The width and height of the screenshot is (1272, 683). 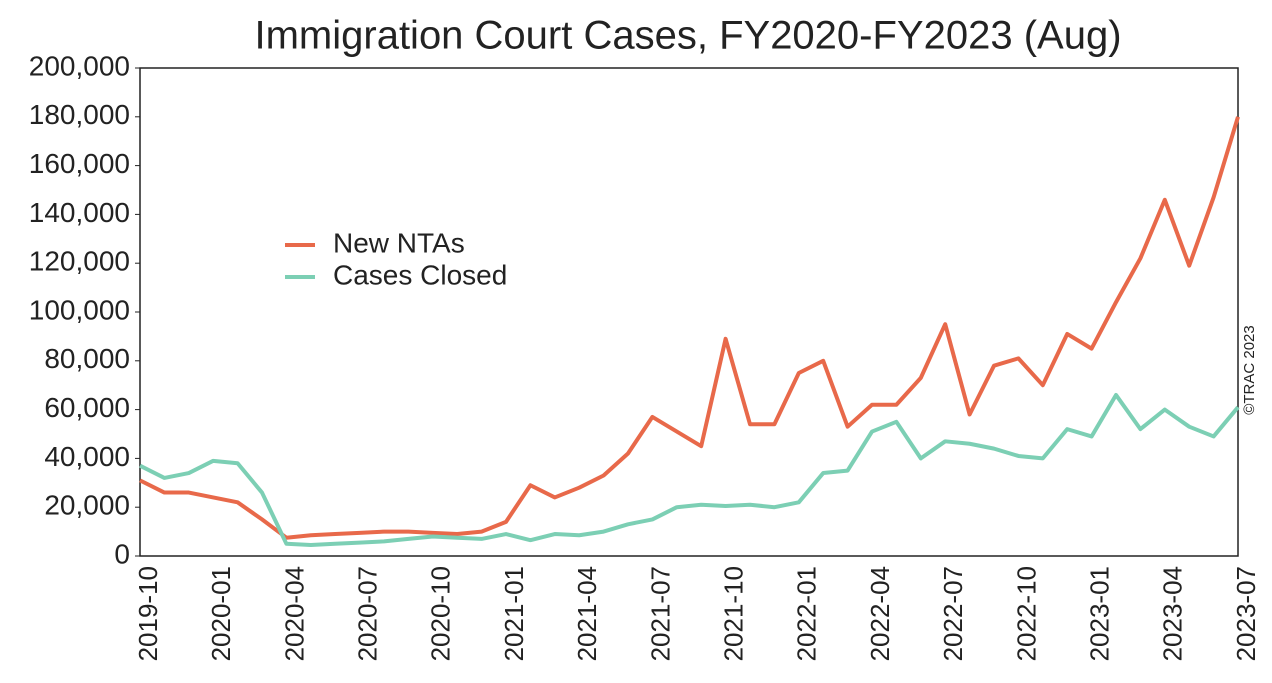 I want to click on x-tick-label: 2021-04, so click(x=587, y=613).